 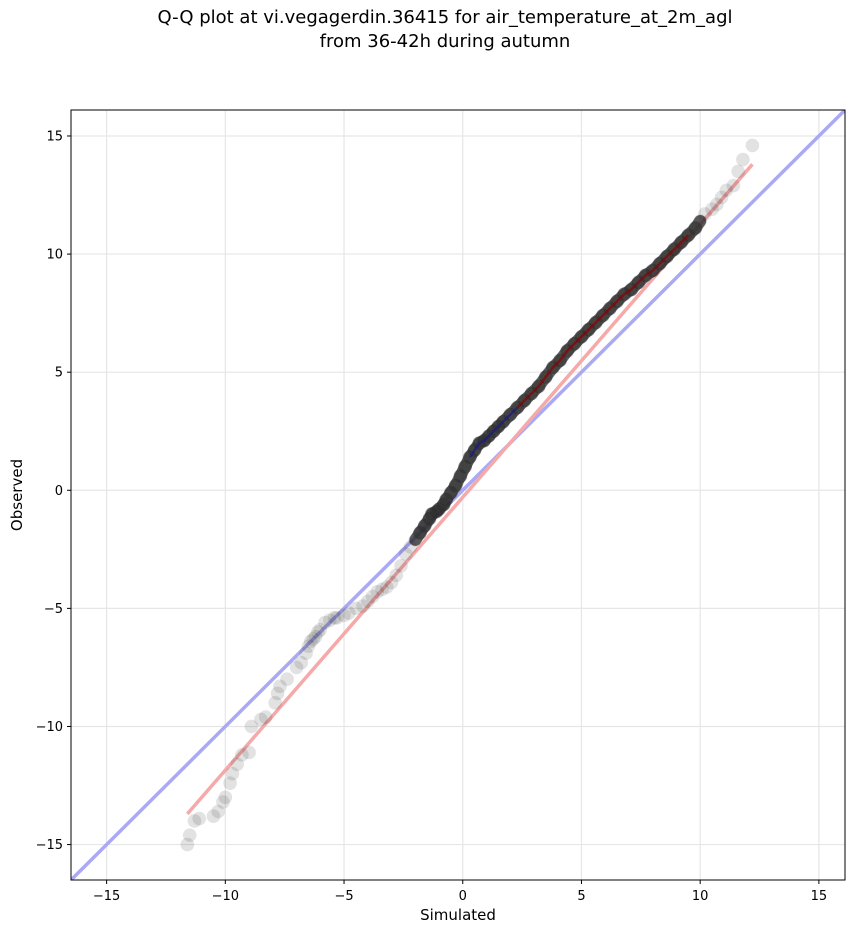 What do you see at coordinates (17, 495) in the screenshot?
I see `y-axis-label: Observed` at bounding box center [17, 495].